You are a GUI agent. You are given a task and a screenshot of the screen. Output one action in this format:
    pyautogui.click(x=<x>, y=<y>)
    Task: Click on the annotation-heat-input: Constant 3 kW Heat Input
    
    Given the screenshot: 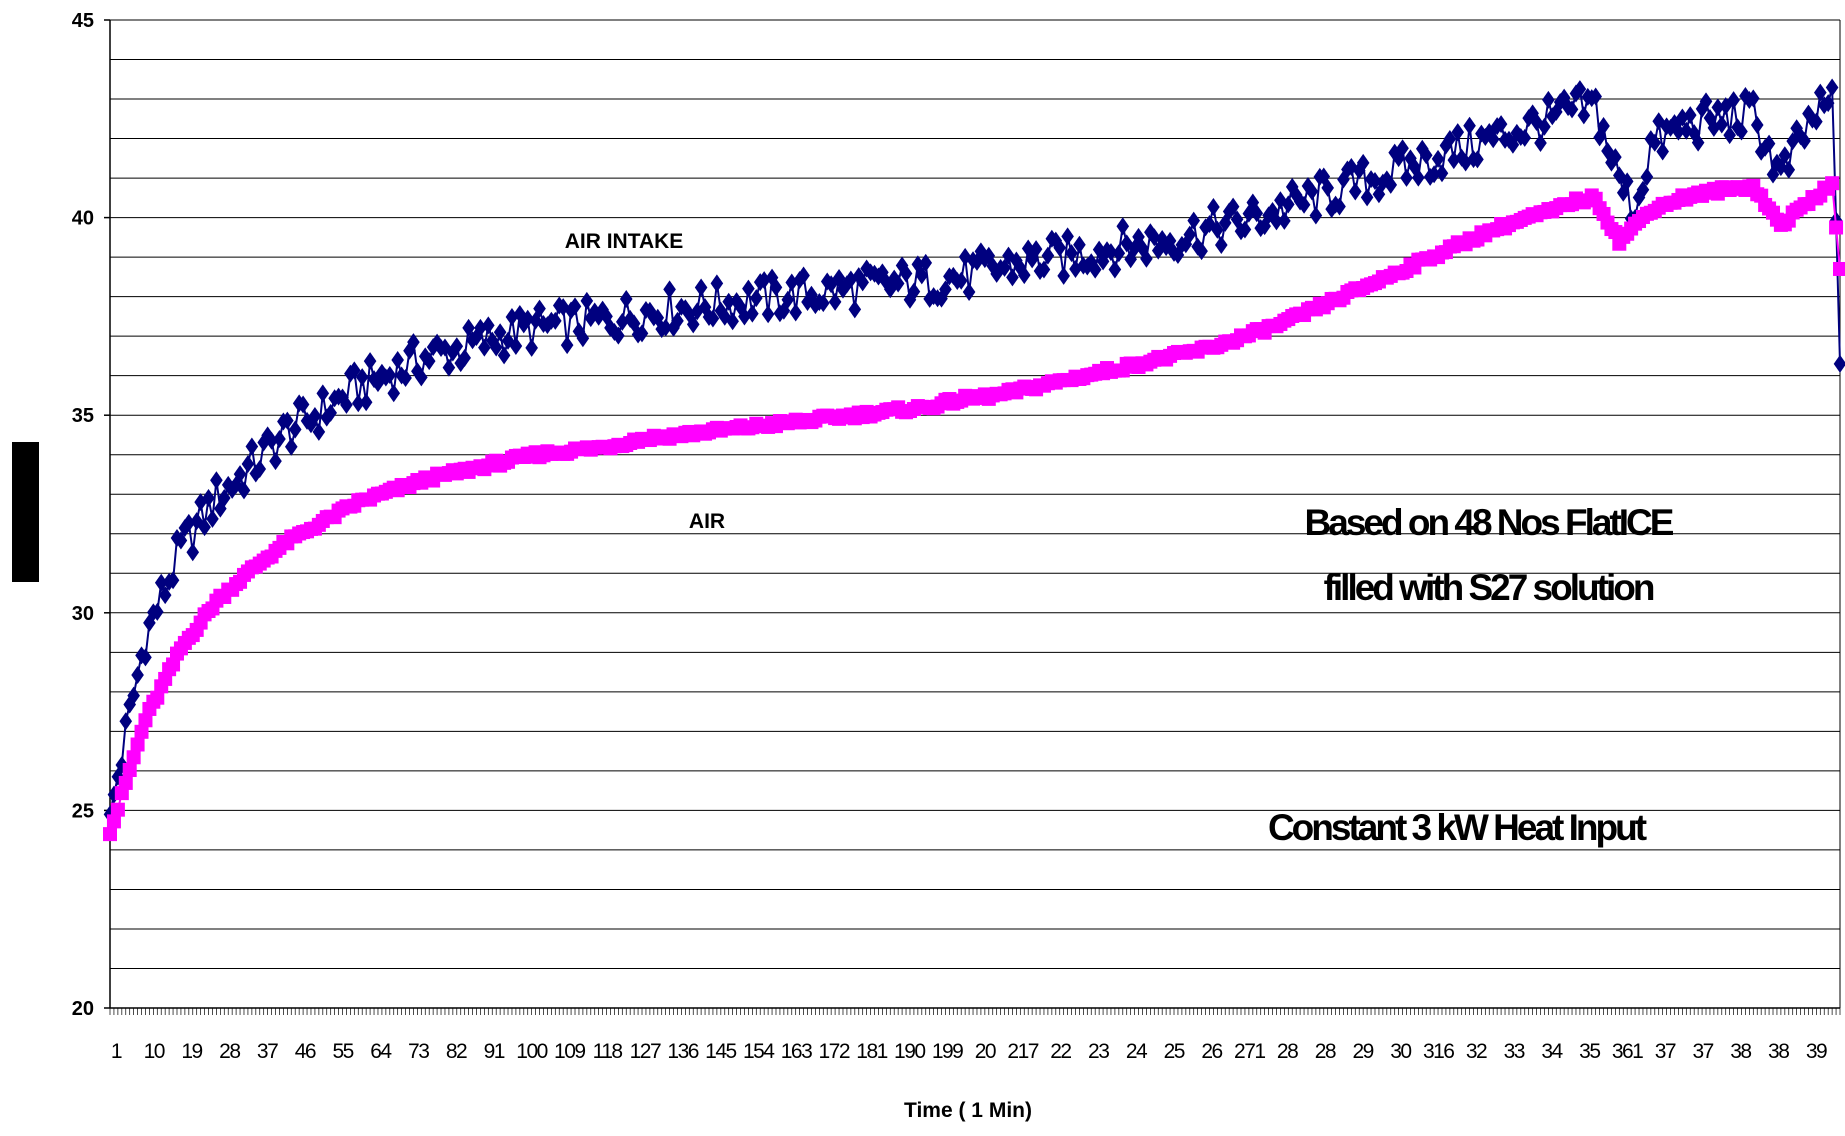 What is the action you would take?
    pyautogui.click(x=1457, y=827)
    